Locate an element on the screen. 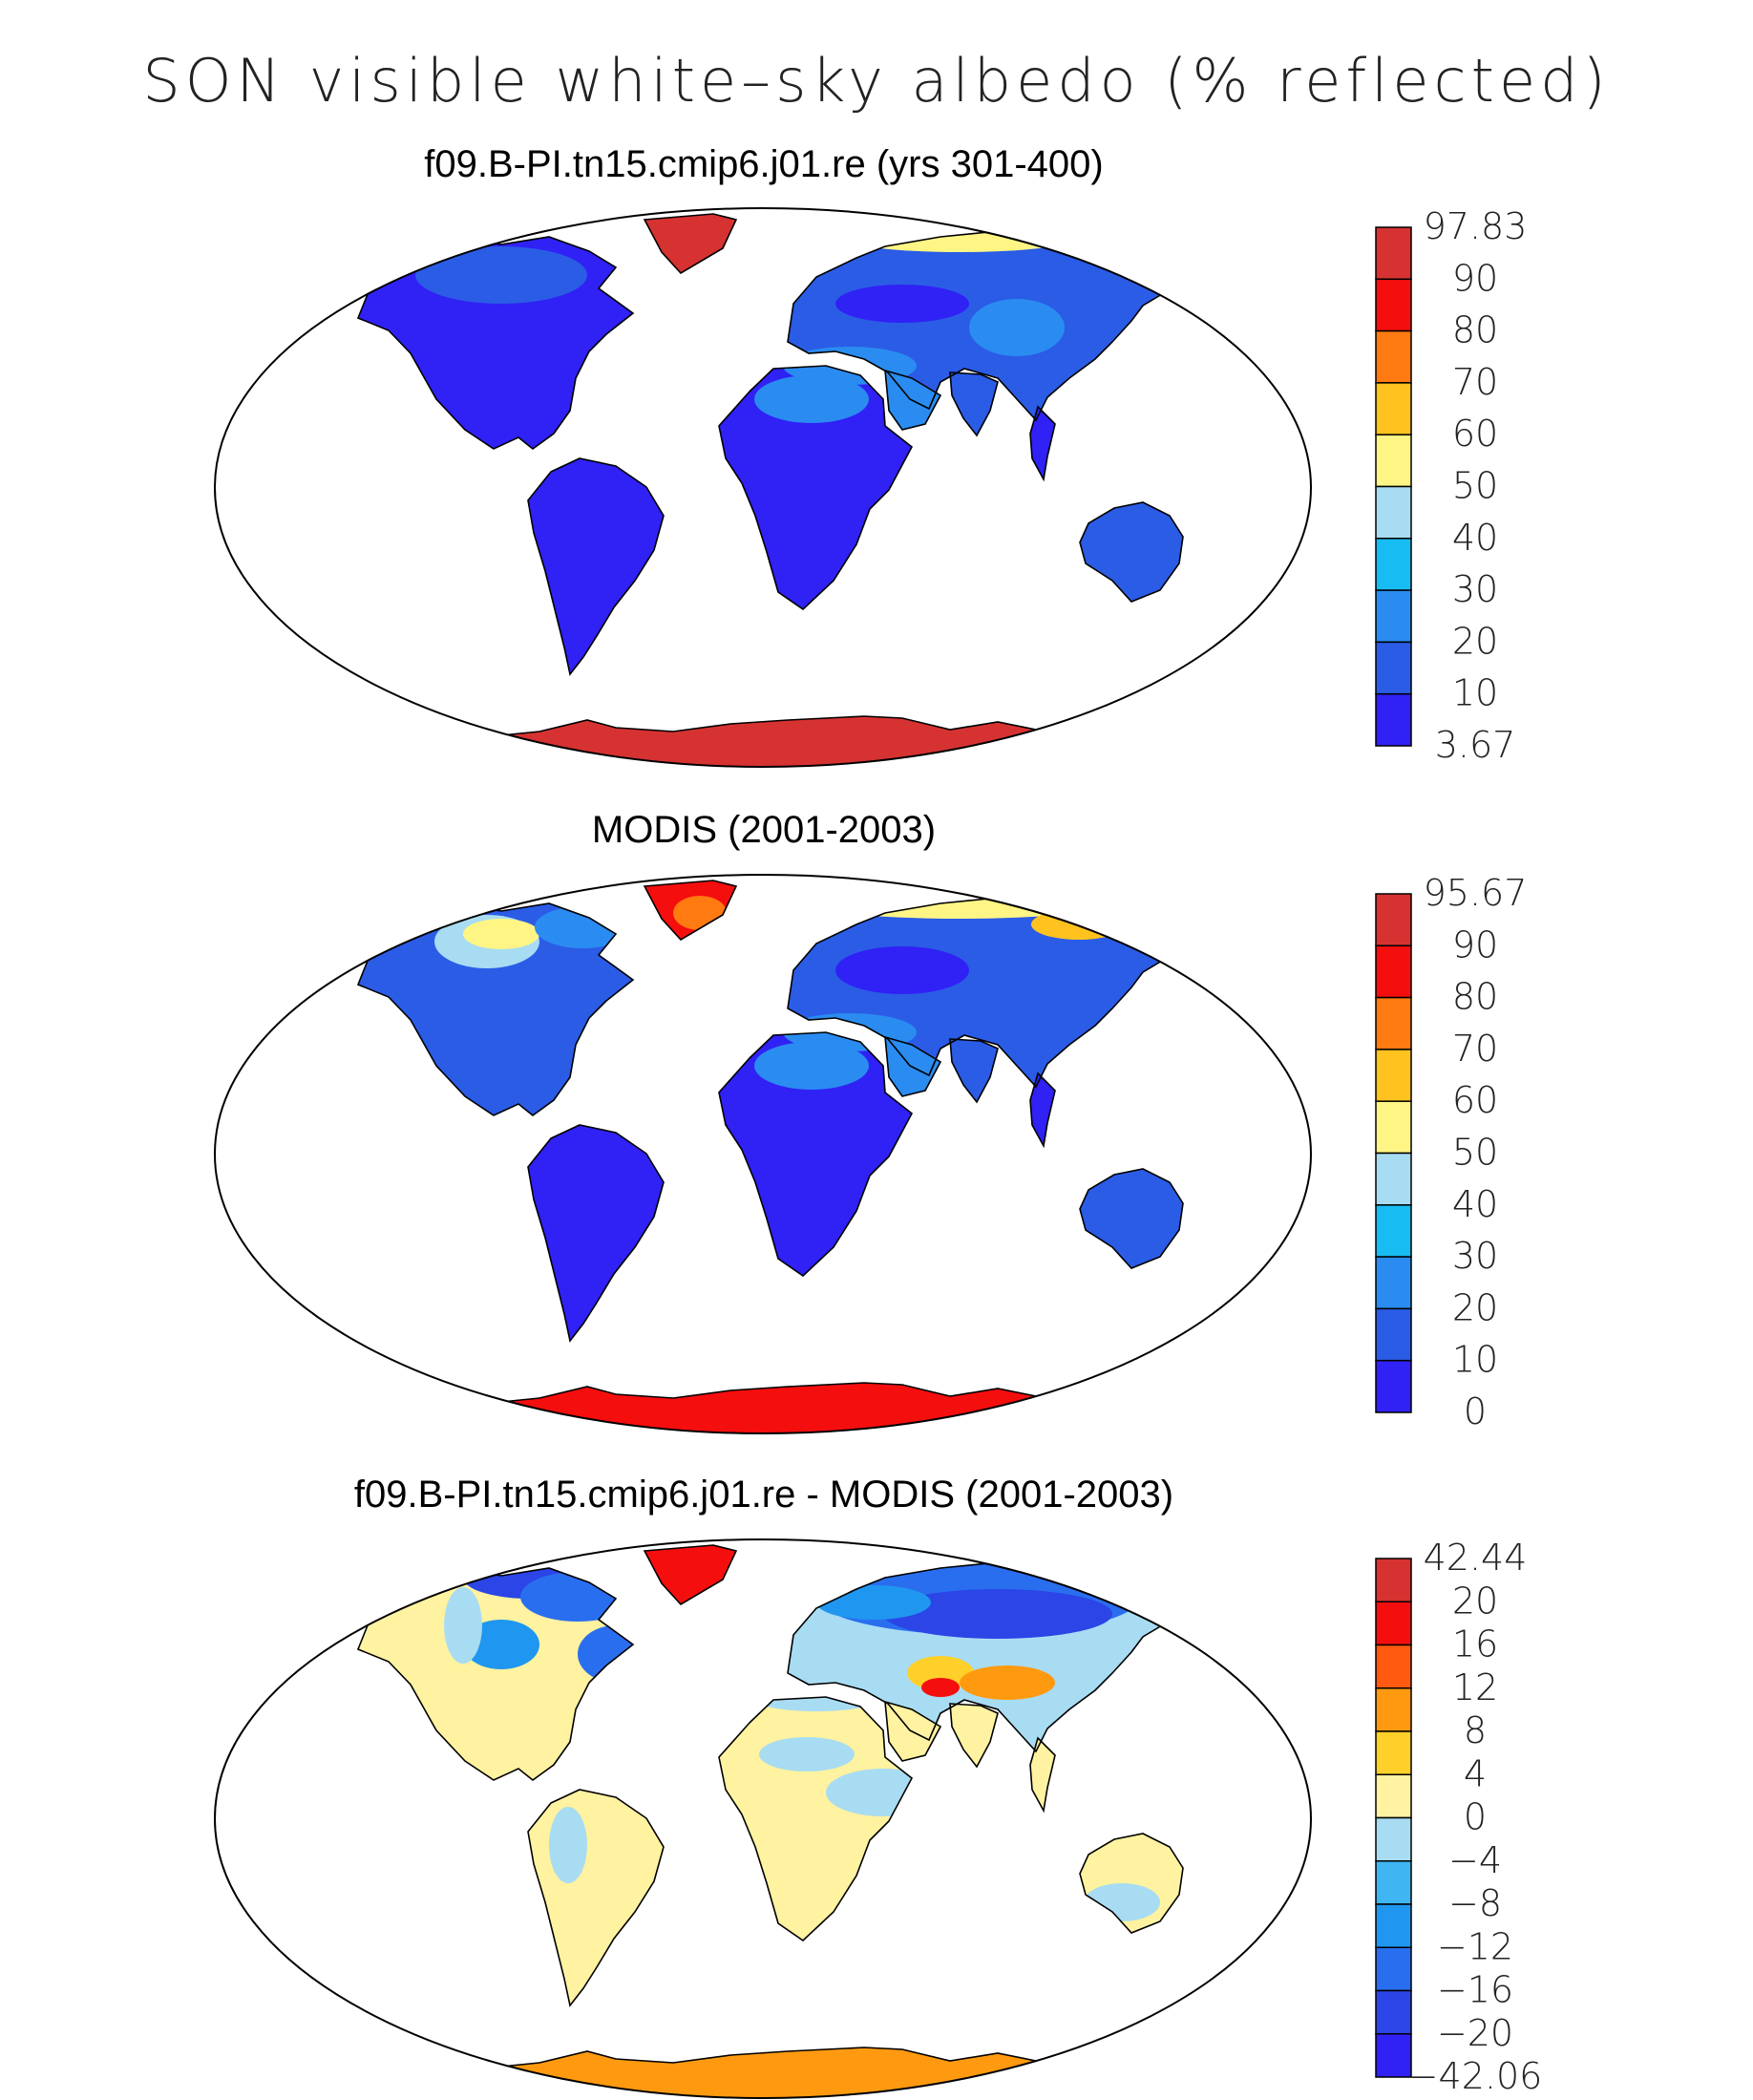 Image resolution: width=1753 pixels, height=2100 pixels. colorbar-label: 60 is located at coordinates (1475, 1100).